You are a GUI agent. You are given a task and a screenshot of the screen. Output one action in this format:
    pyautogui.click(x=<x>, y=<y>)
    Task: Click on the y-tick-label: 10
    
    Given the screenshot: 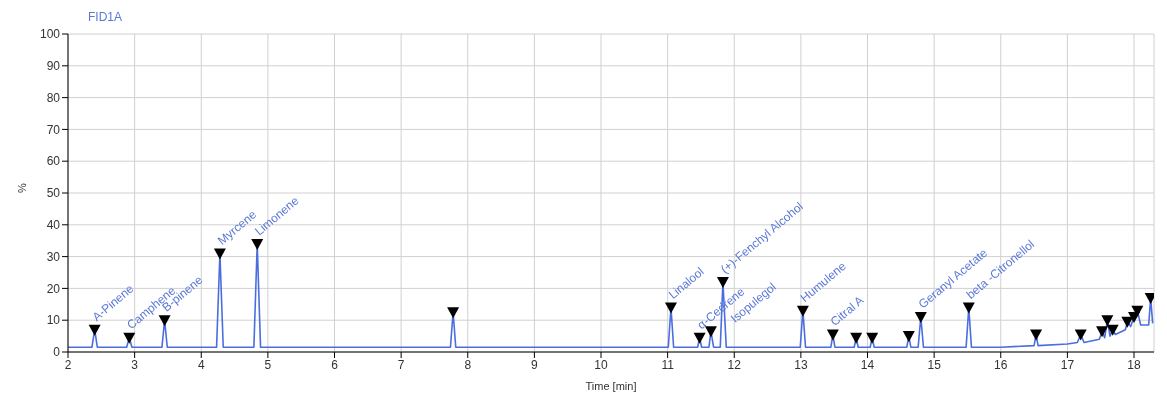 What is the action you would take?
    pyautogui.click(x=53, y=320)
    